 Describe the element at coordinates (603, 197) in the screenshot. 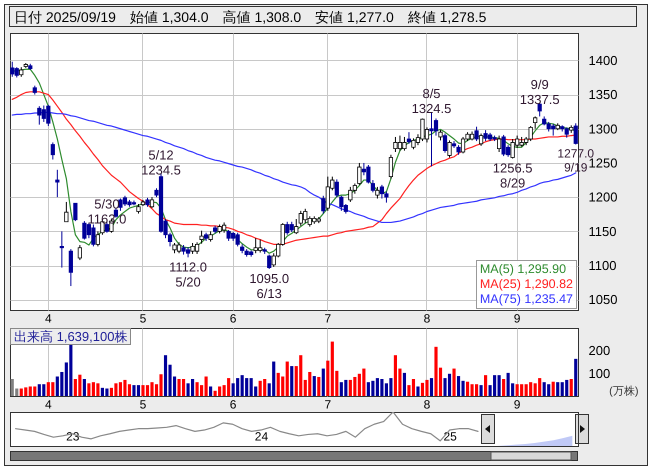

I see `y-tick-label: 1200` at that location.